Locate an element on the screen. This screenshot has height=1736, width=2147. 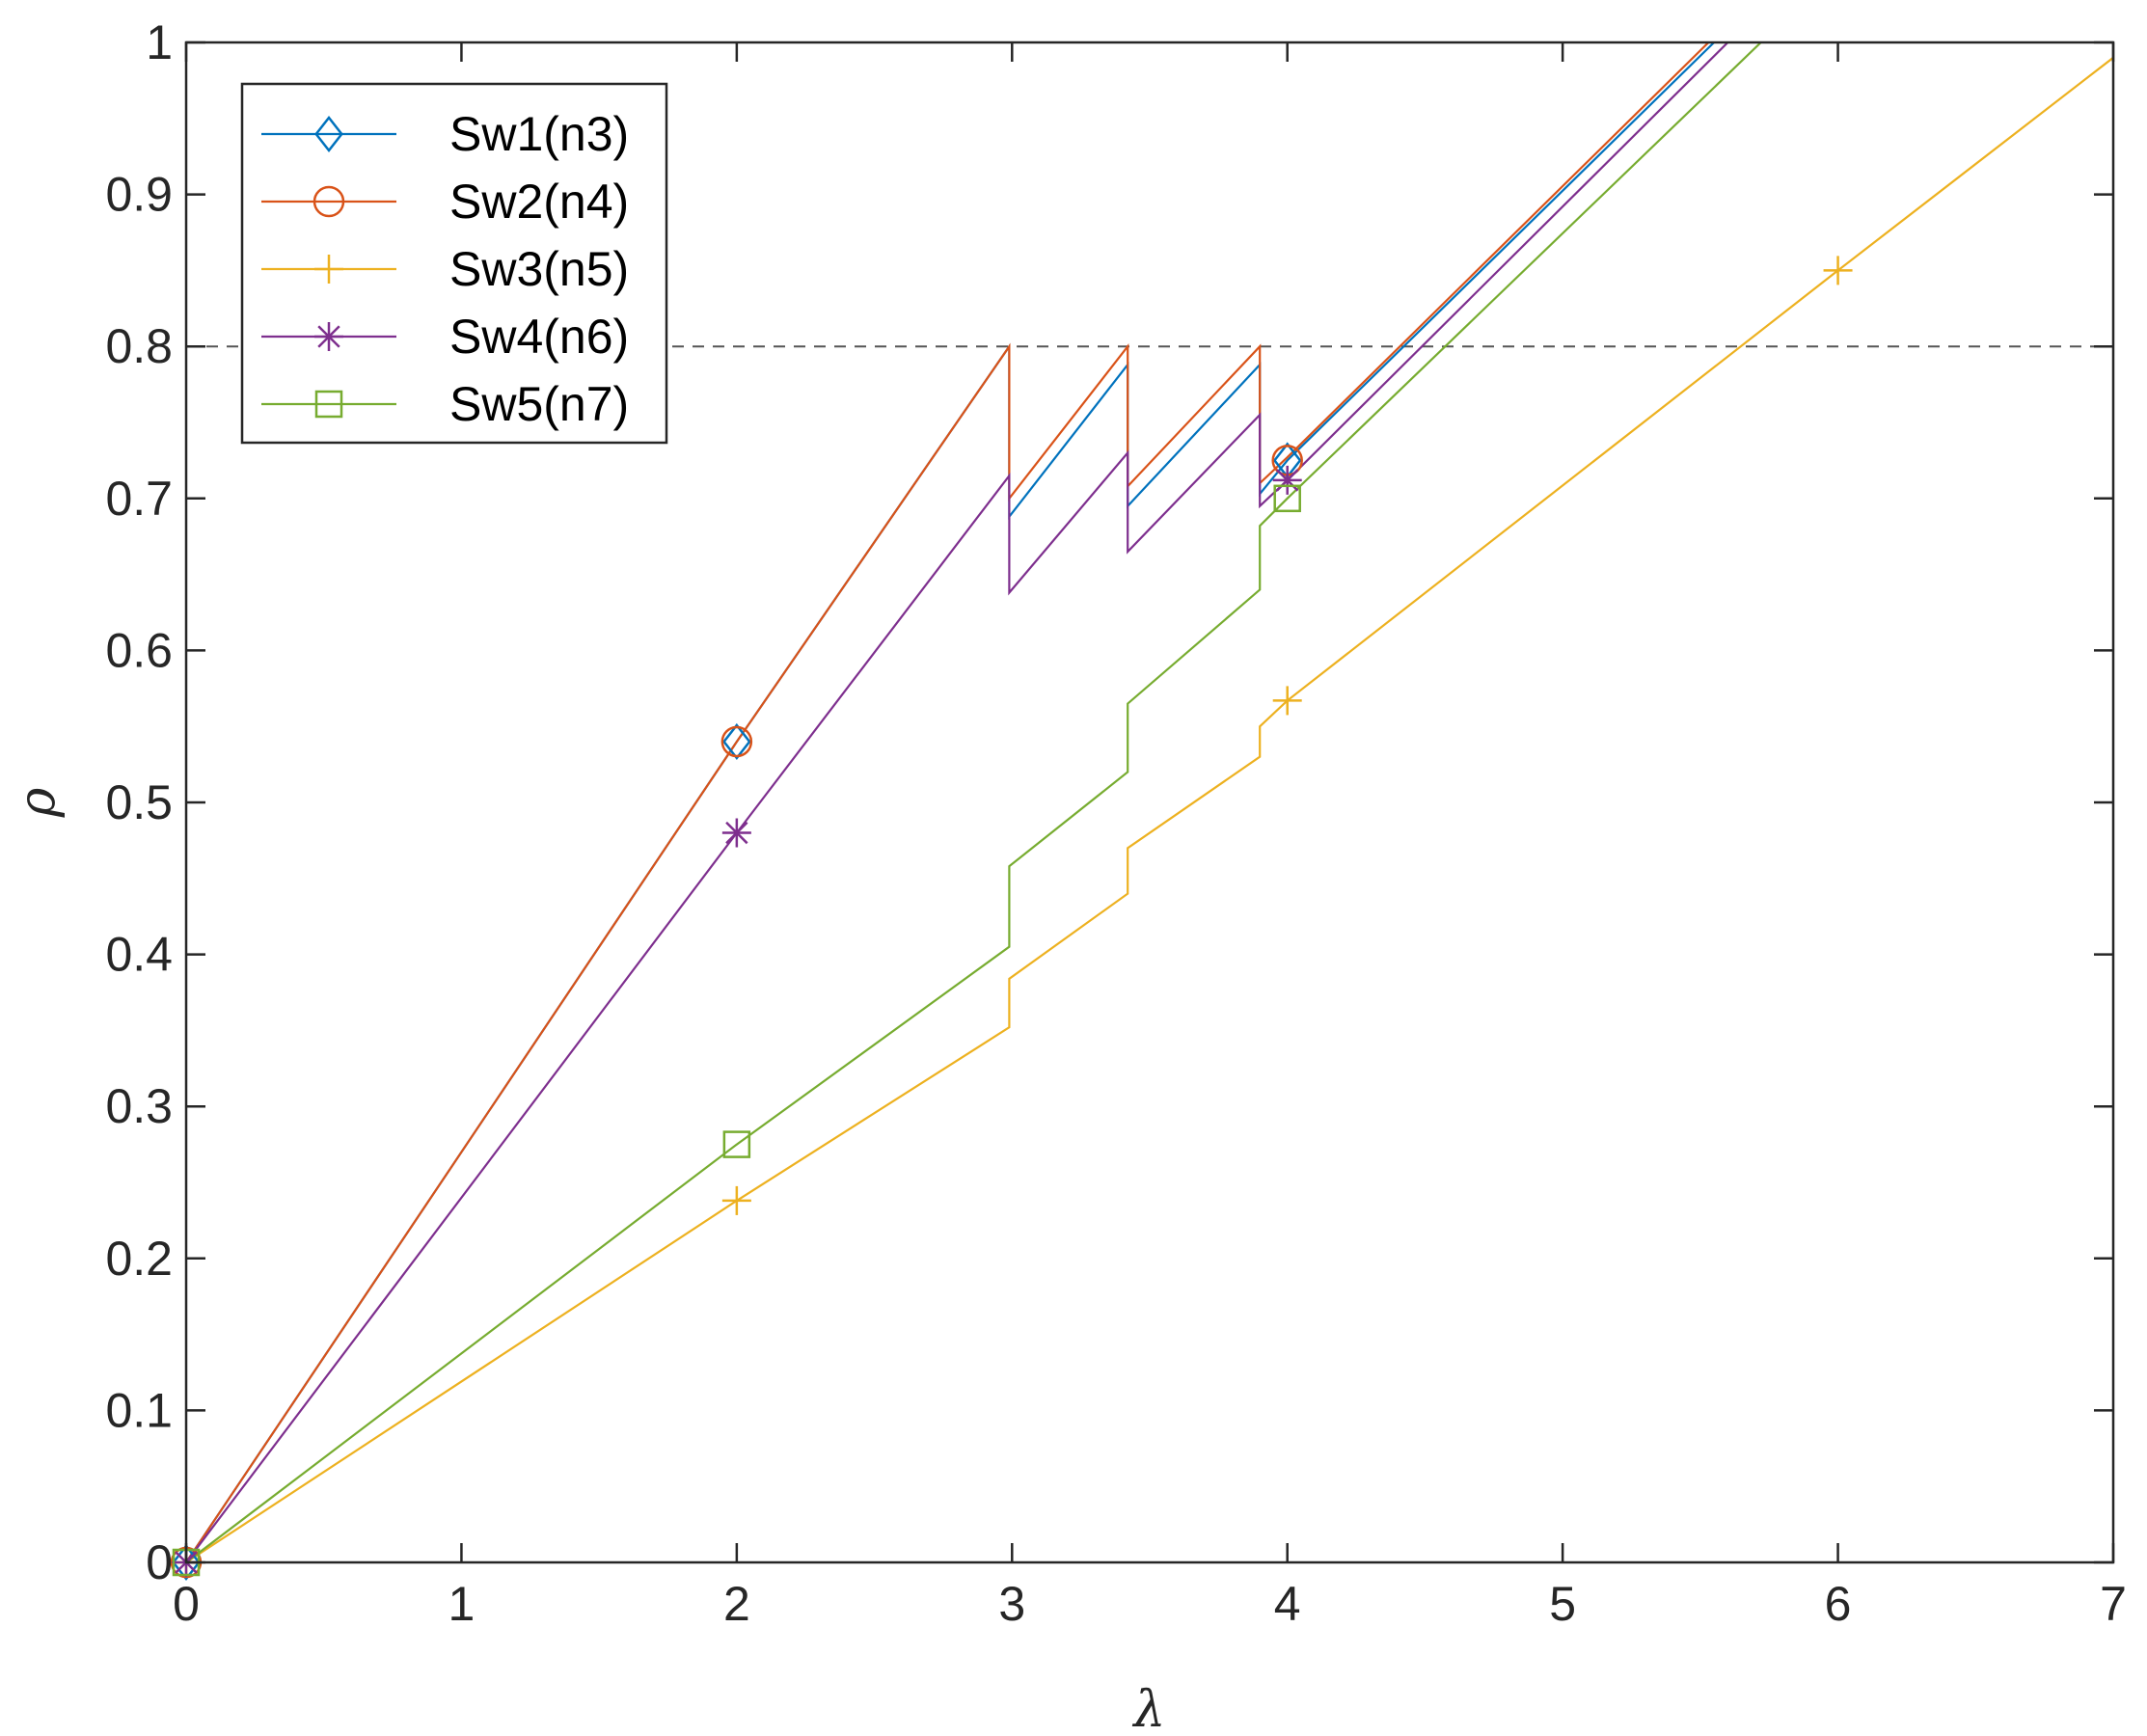
y-tick-label: 0.4 is located at coordinates (139, 955).